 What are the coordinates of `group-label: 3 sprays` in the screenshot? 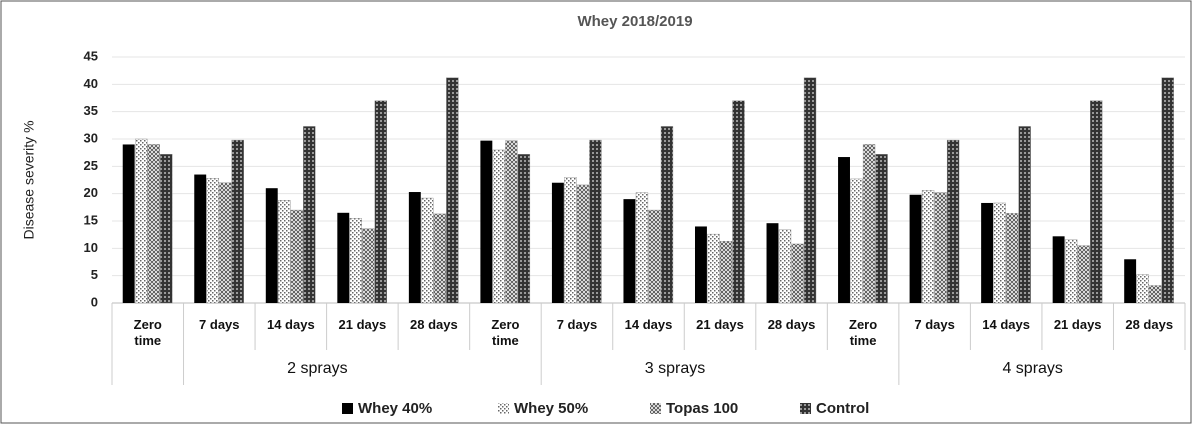 It's located at (675, 368).